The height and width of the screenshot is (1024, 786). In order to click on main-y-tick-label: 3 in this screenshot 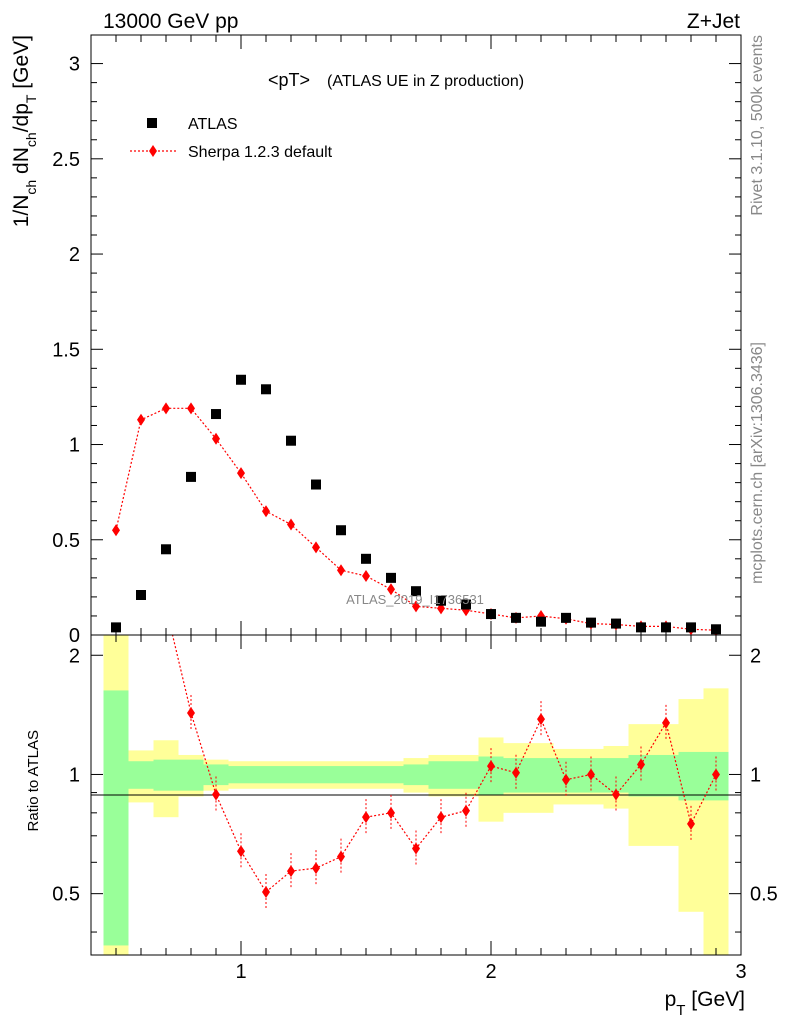, I will do `click(74, 65)`.